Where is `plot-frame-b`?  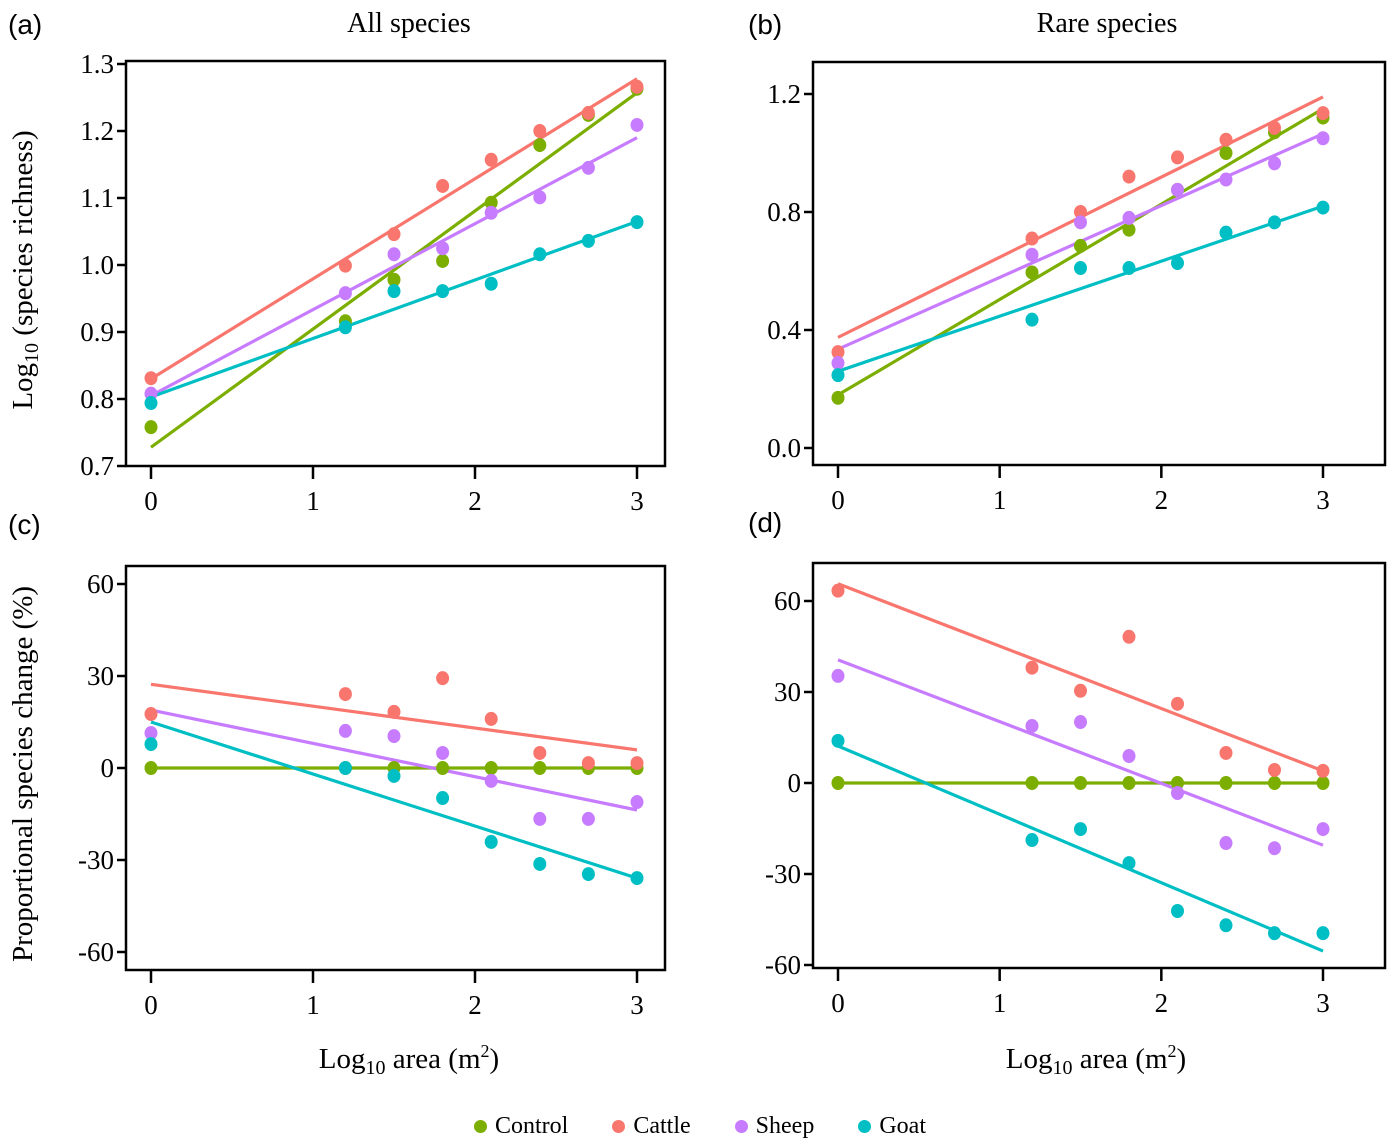 plot-frame-b is located at coordinates (1099, 263).